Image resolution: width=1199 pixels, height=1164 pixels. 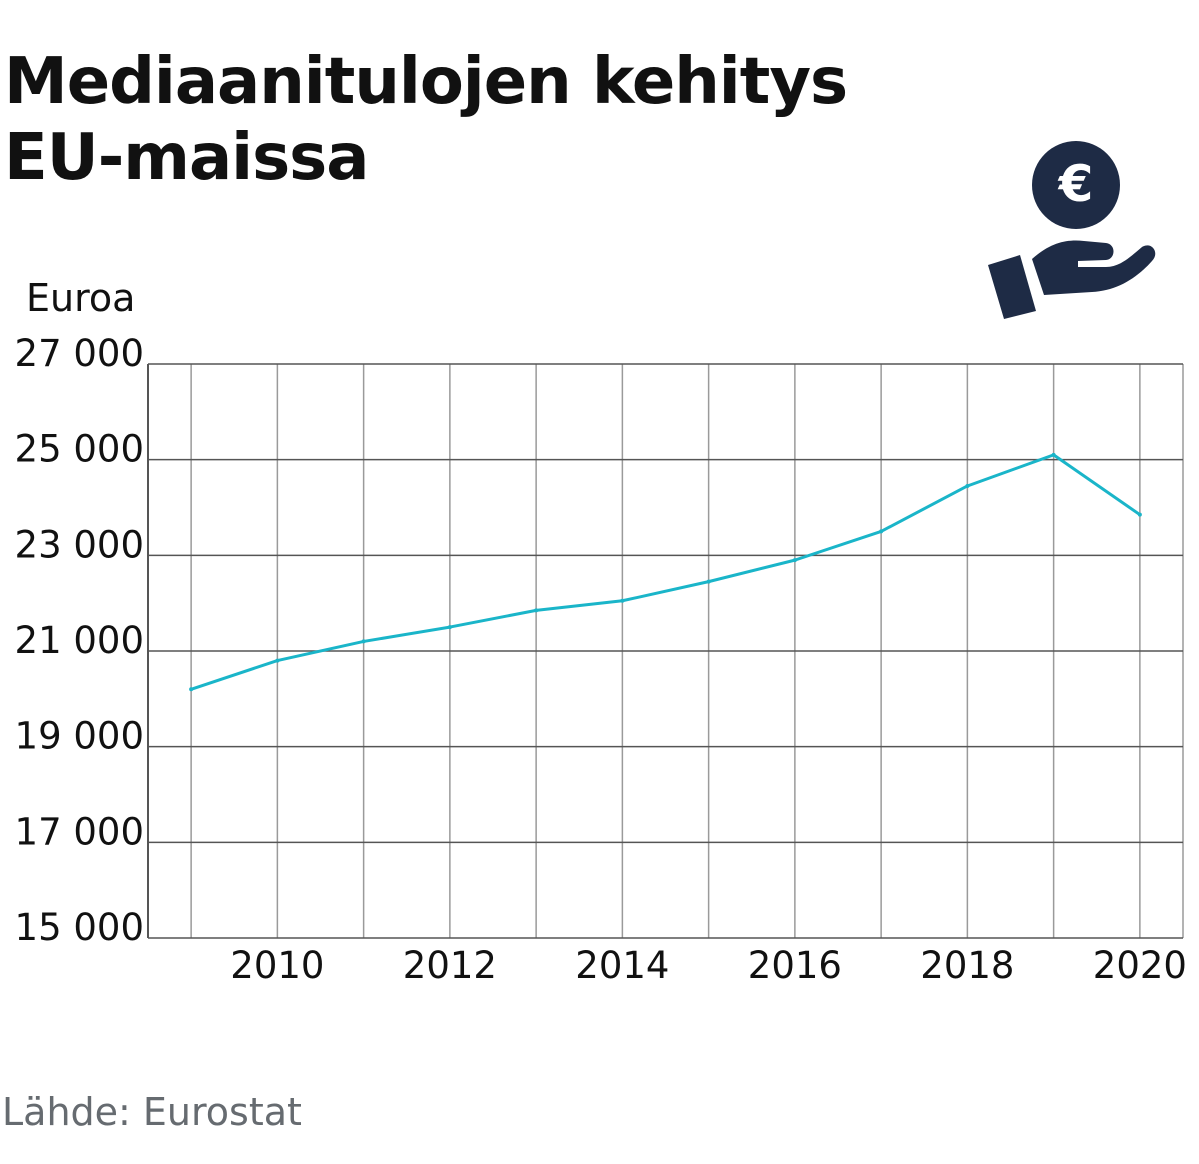 I want to click on euro-coin-icon, so click(x=1076, y=185).